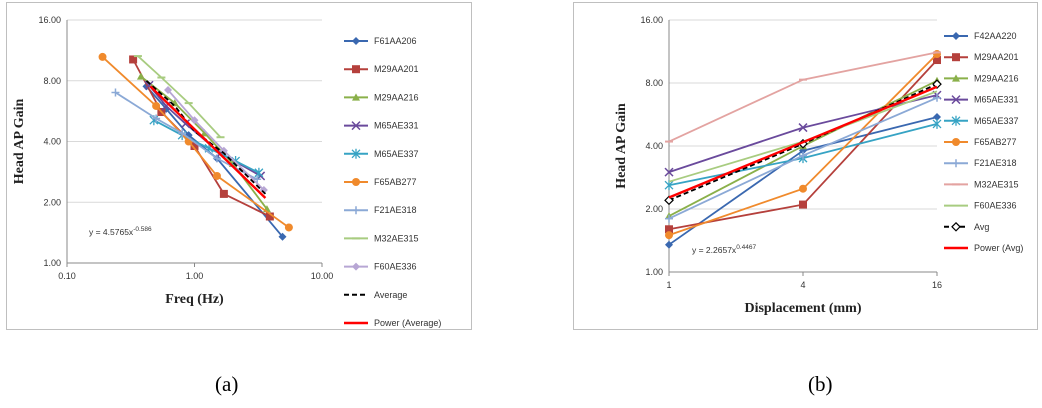 The width and height of the screenshot is (1042, 408). I want to click on x-tick-label: 10.00, so click(322, 276).